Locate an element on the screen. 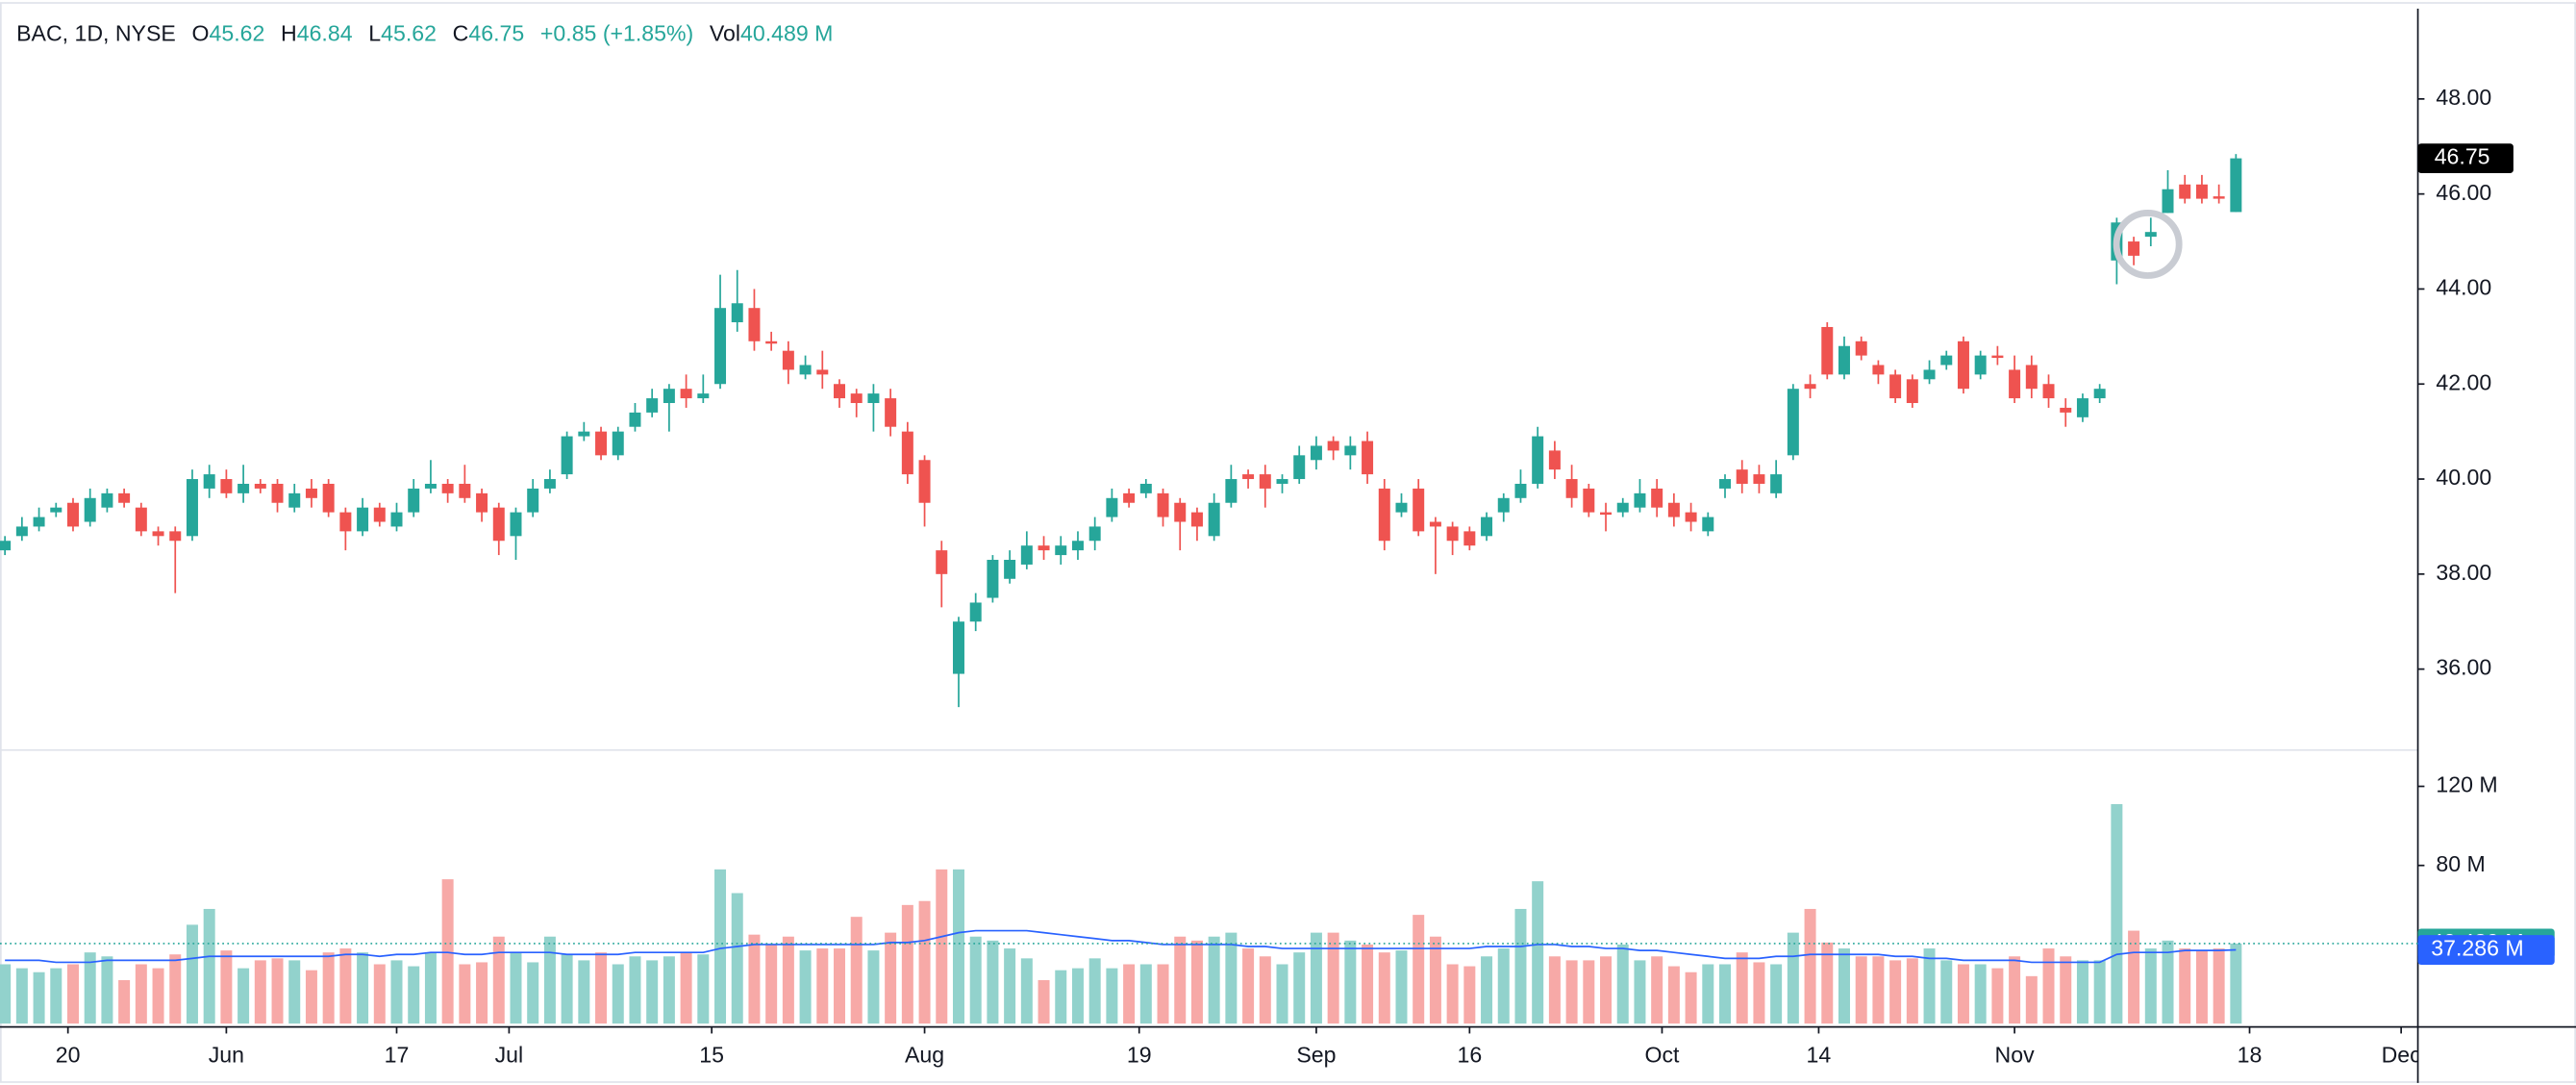 Image resolution: width=2576 pixels, height=1085 pixels. open-value: 45.62 is located at coordinates (236, 33).